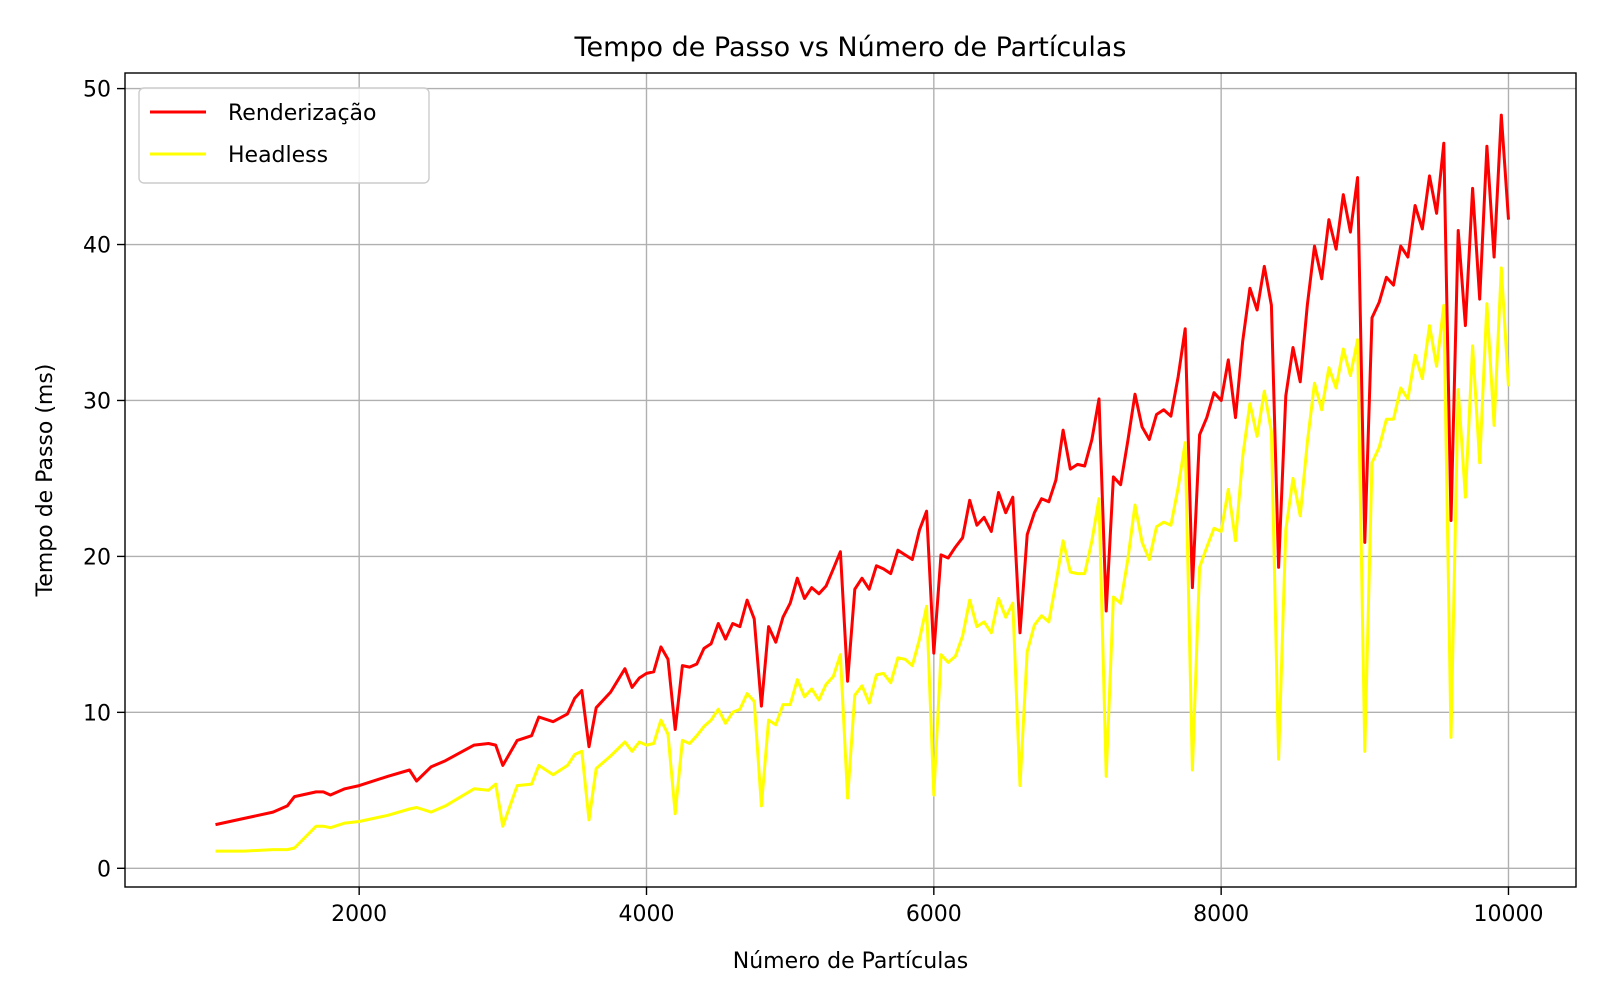 The height and width of the screenshot is (1000, 1600). What do you see at coordinates (97, 90) in the screenshot?
I see `y-tick-label: 50` at bounding box center [97, 90].